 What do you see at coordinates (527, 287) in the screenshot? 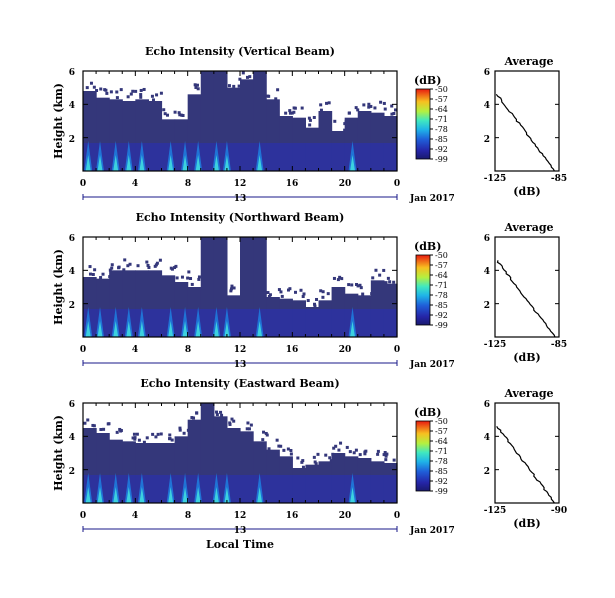
I see `average-frame` at bounding box center [527, 287].